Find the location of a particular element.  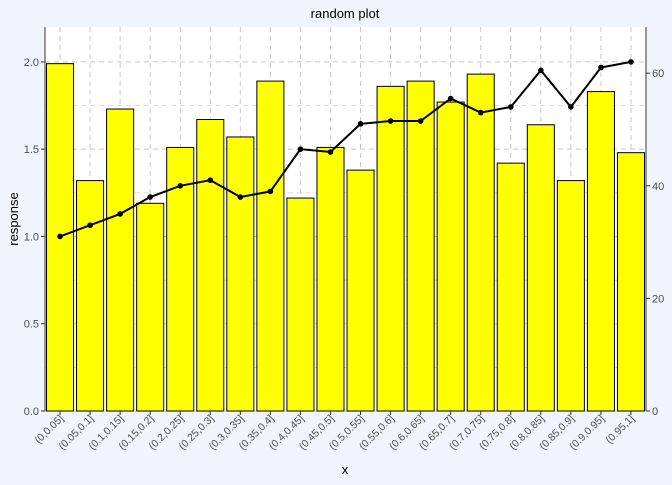

chart-title: random plot is located at coordinates (345, 13).